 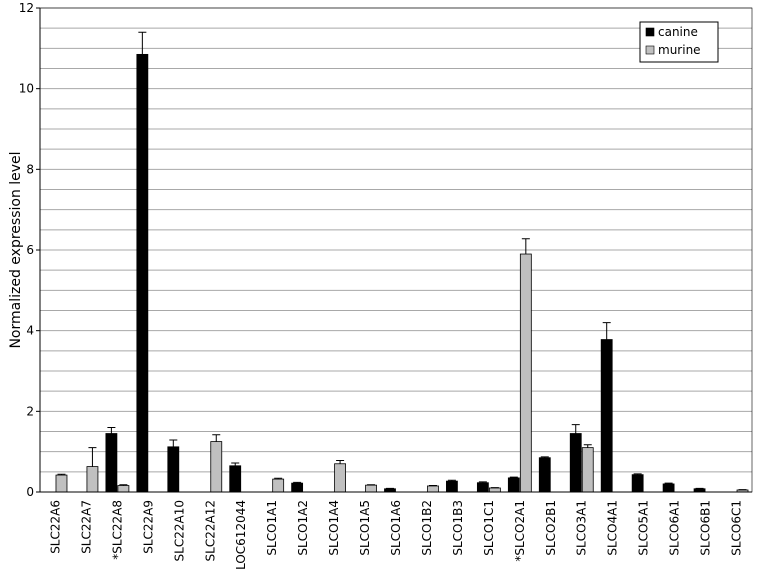 What do you see at coordinates (30, 169) in the screenshot?
I see `y-tick-label: 8` at bounding box center [30, 169].